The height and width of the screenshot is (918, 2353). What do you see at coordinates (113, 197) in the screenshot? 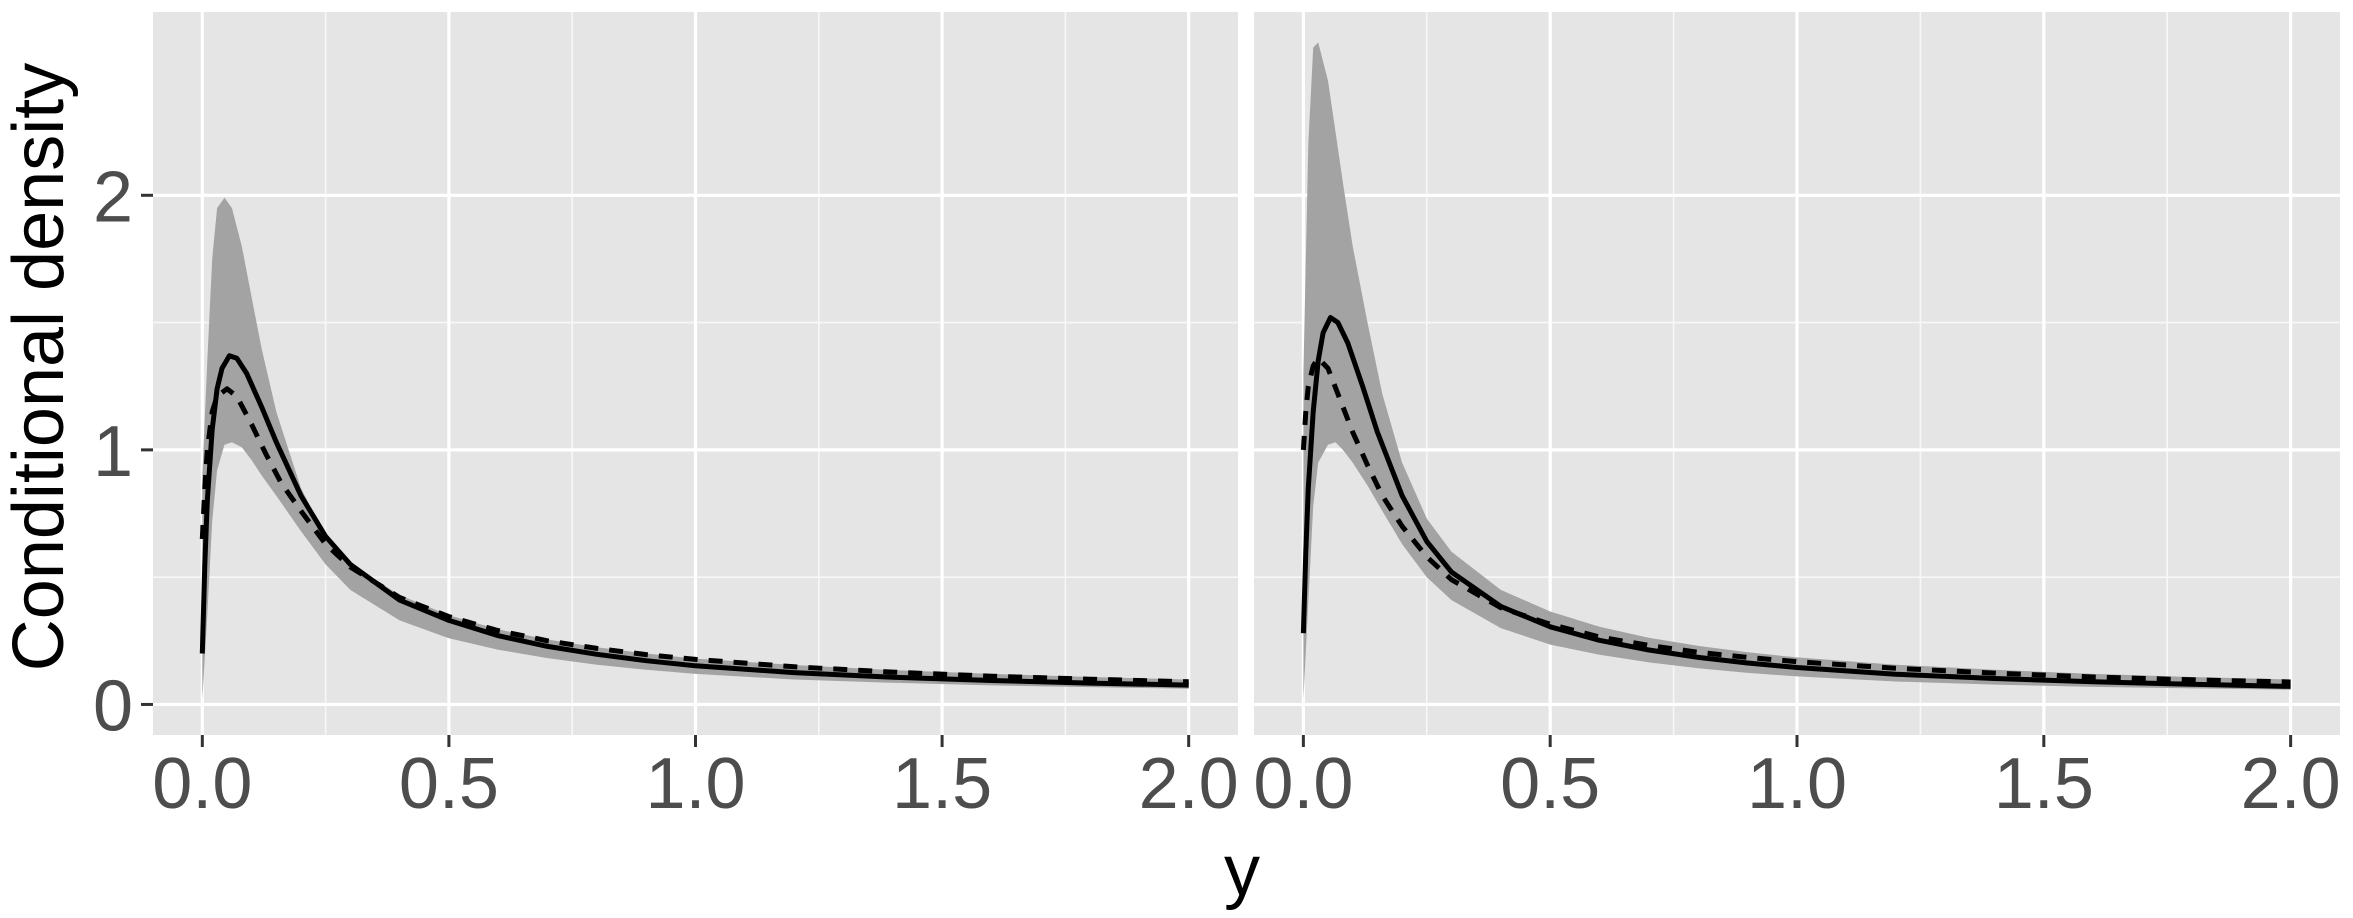
I see `y-tick-label: 2` at bounding box center [113, 197].